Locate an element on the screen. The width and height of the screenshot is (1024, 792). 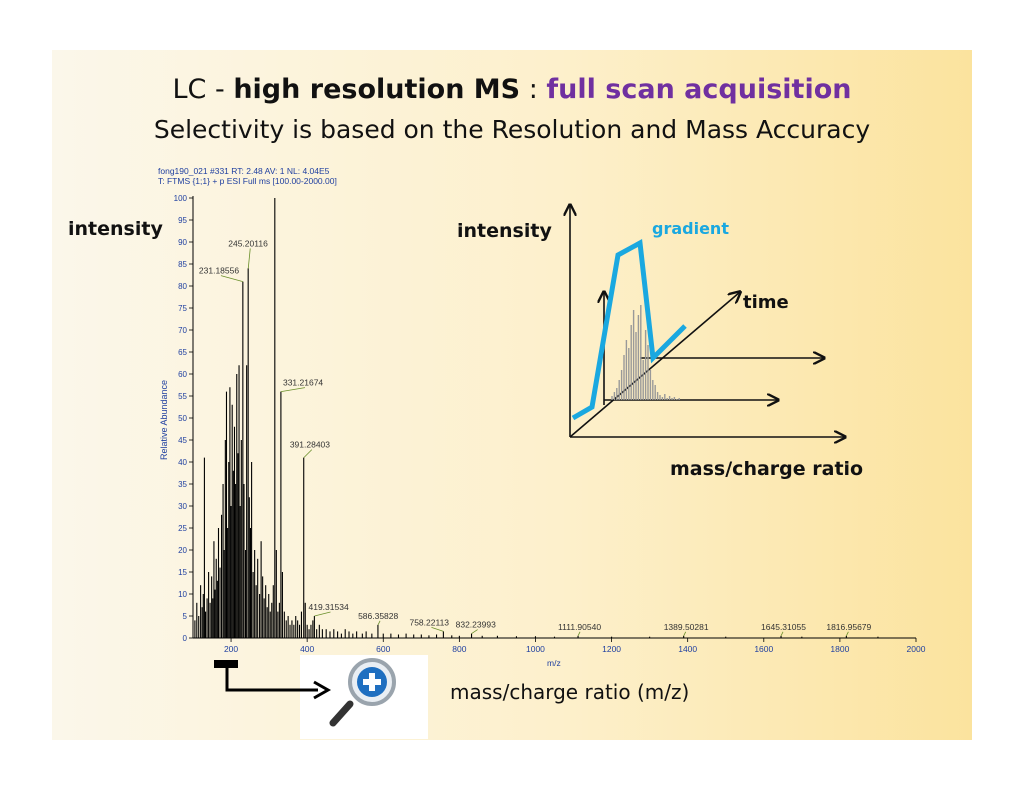
peak-label: 245.20116 is located at coordinates (248, 243).